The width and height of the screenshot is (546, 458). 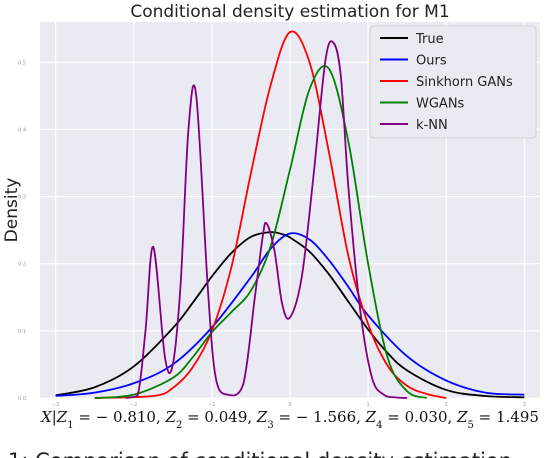 What do you see at coordinates (12, 210) in the screenshot?
I see `y-axis-label: Density` at bounding box center [12, 210].